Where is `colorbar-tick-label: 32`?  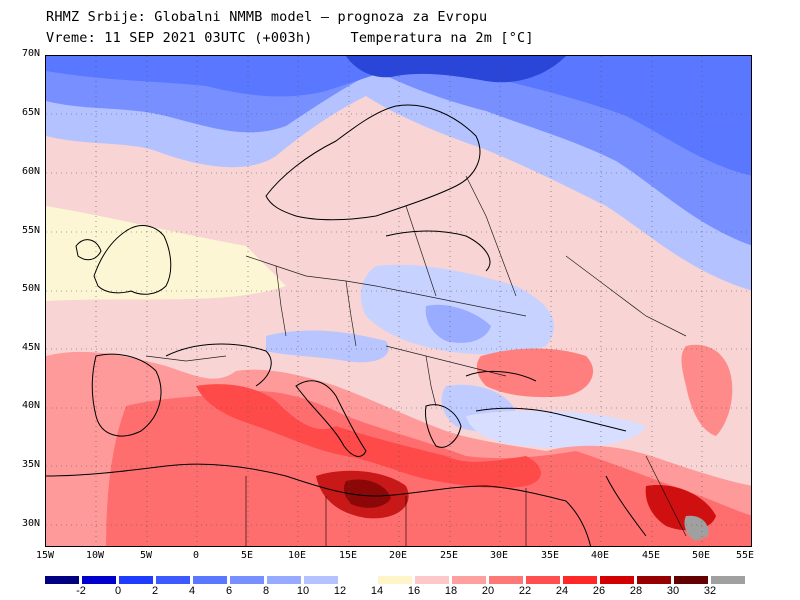 colorbar-tick-label: 32 is located at coordinates (710, 591).